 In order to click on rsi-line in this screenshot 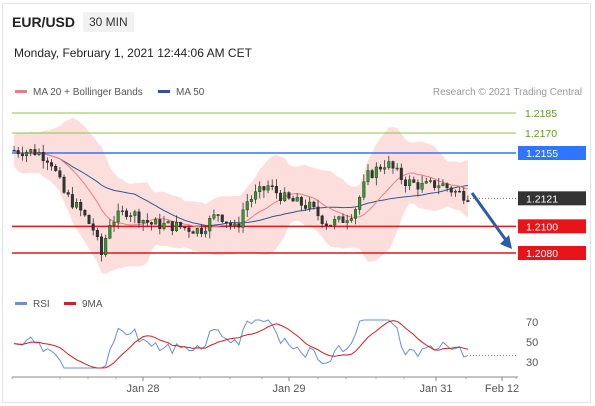, I will do `click(241, 344)`.